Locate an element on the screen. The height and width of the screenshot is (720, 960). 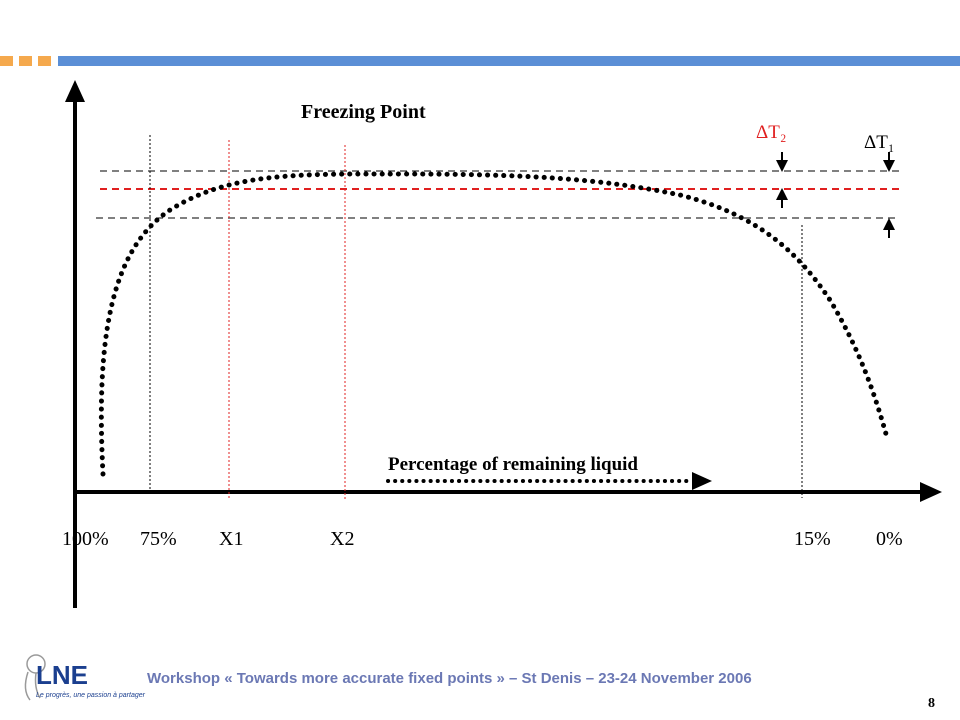
tick-label-x1: X1 is located at coordinates (231, 539).